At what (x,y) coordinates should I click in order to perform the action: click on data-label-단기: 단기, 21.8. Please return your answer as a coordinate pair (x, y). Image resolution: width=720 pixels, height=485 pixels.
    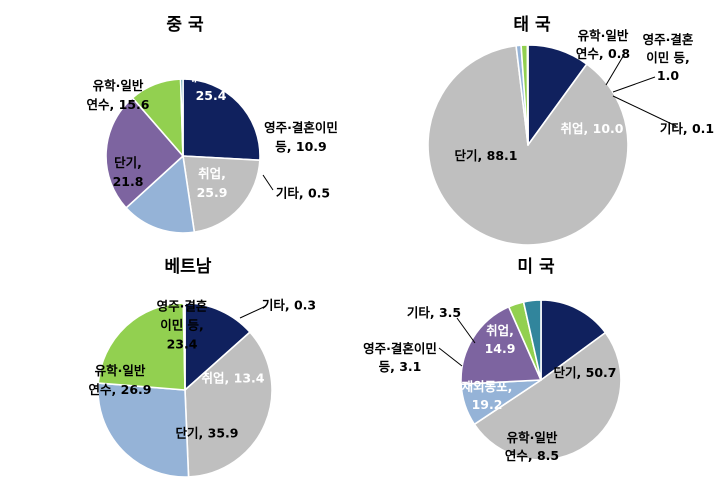
    Looking at the image, I should click on (128, 172).